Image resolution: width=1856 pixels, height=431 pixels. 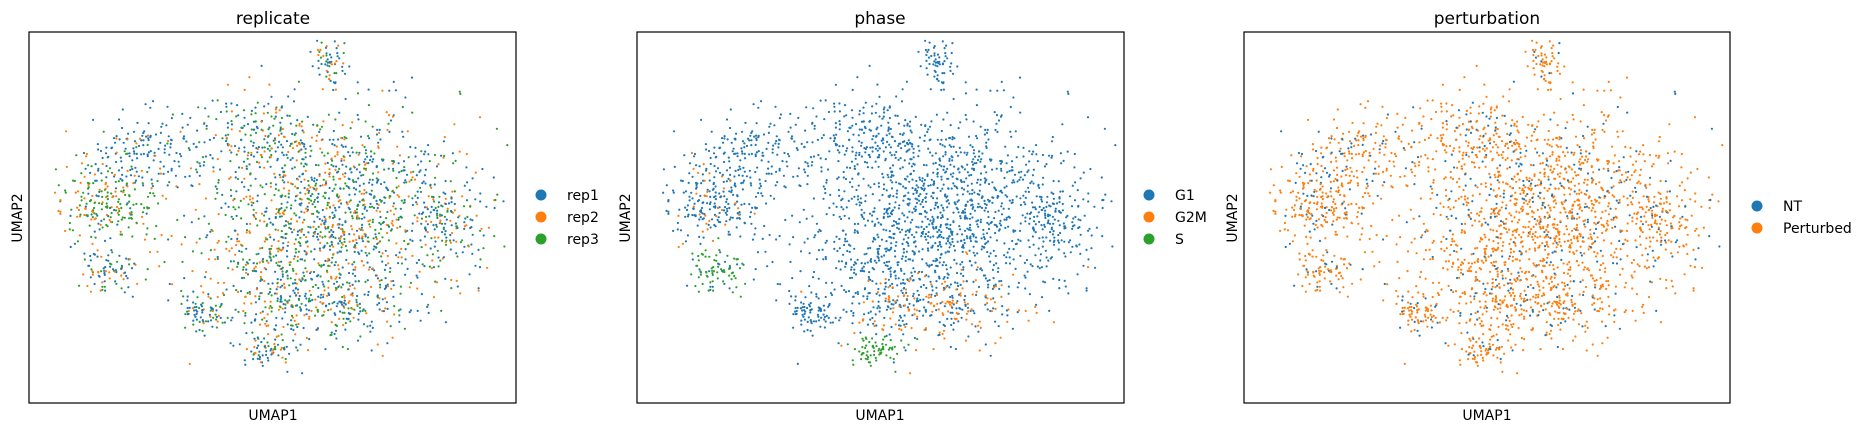 What do you see at coordinates (583, 218) in the screenshot?
I see `legend-label: rep2` at bounding box center [583, 218].